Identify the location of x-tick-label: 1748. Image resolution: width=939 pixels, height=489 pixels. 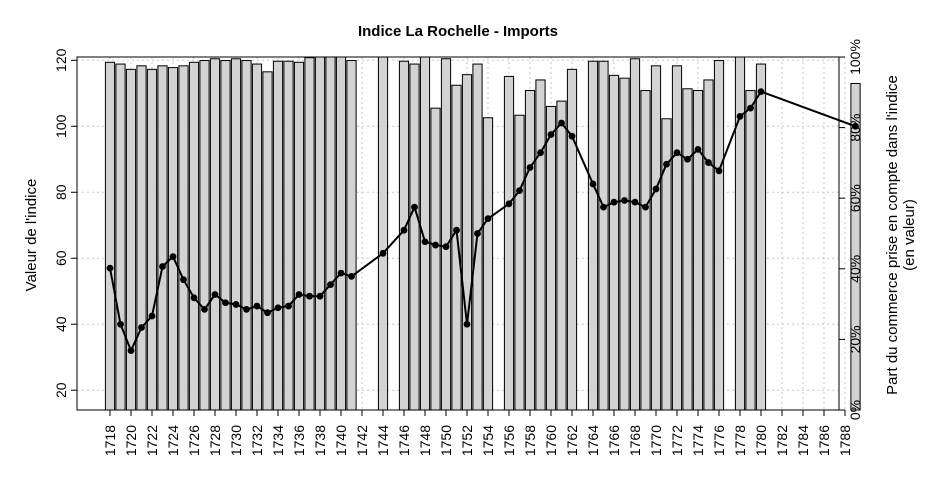
(425, 440).